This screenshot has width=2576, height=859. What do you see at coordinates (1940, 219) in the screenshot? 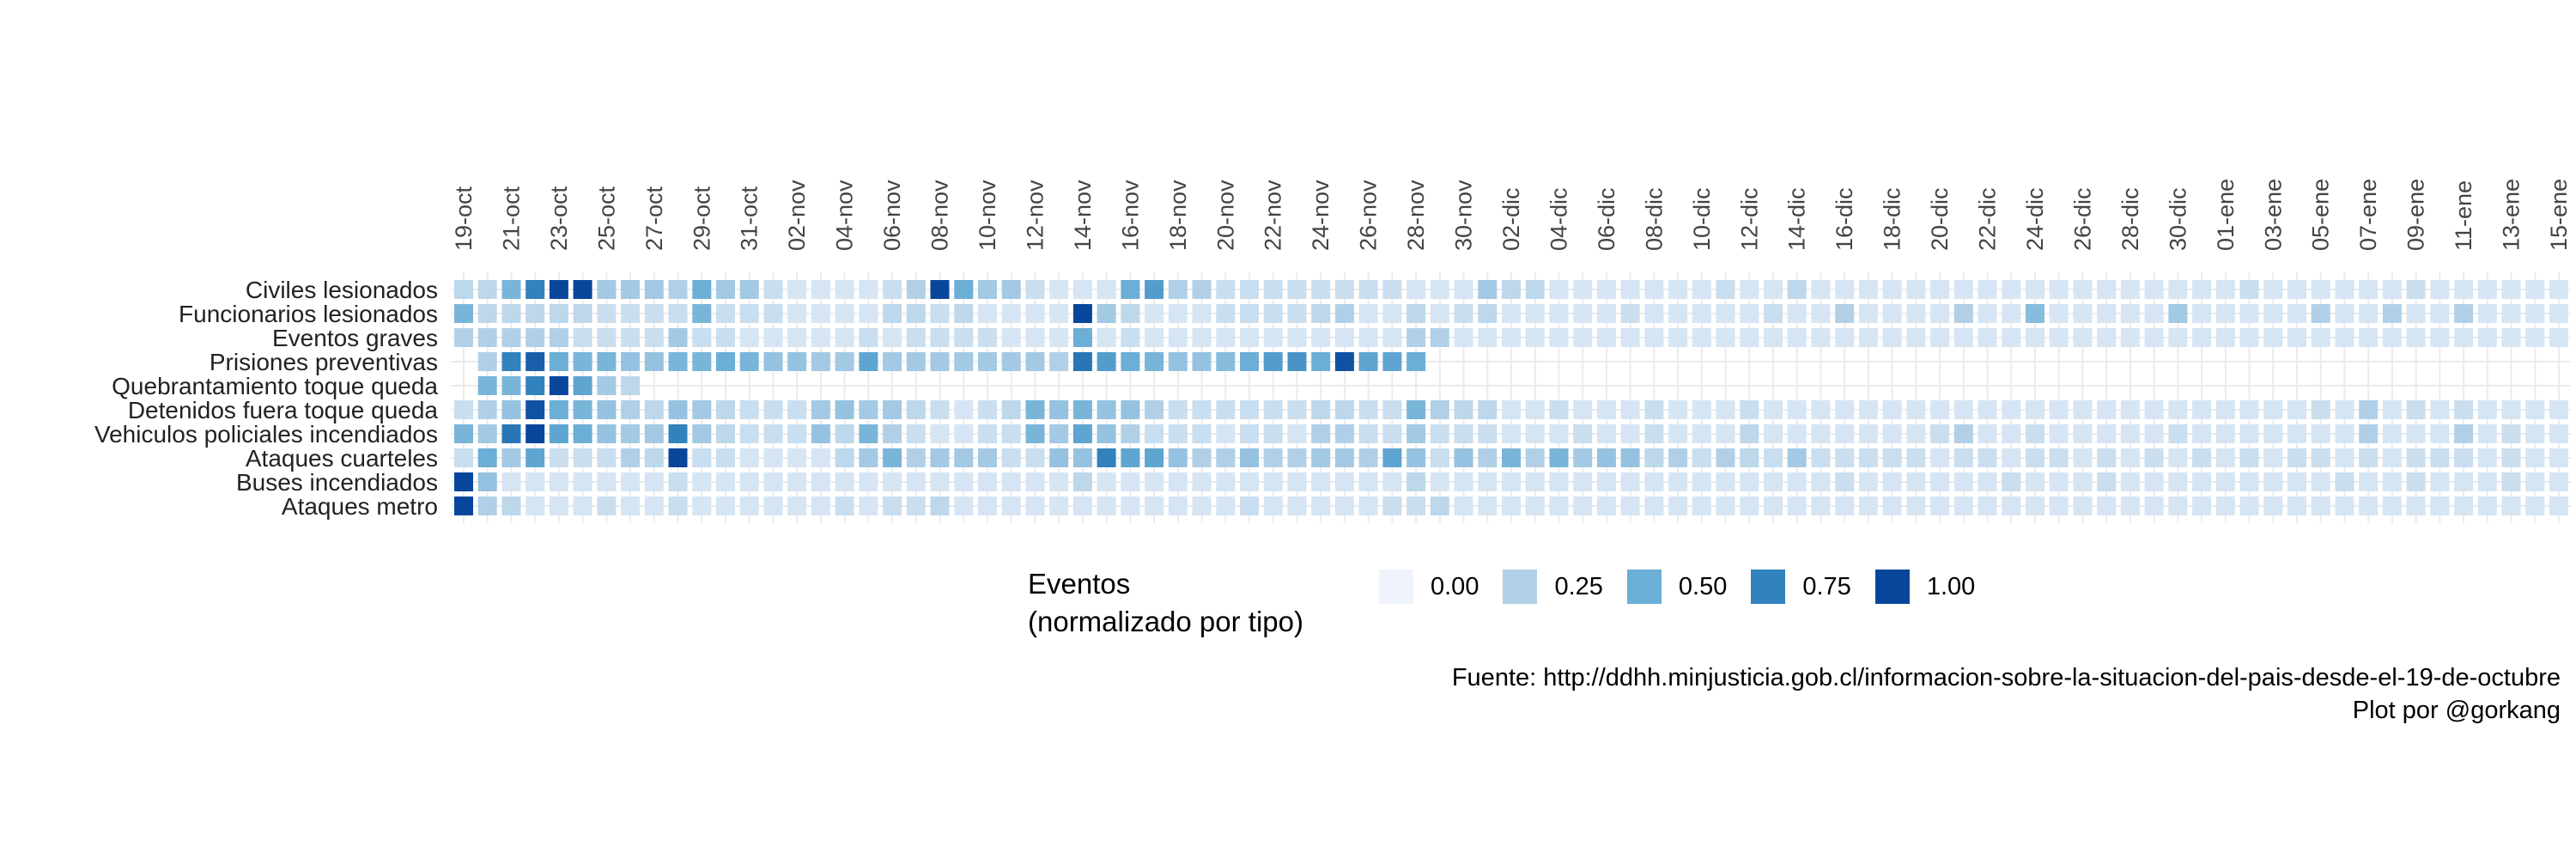
I see `x-tick-label: 20-dic` at bounding box center [1940, 219].